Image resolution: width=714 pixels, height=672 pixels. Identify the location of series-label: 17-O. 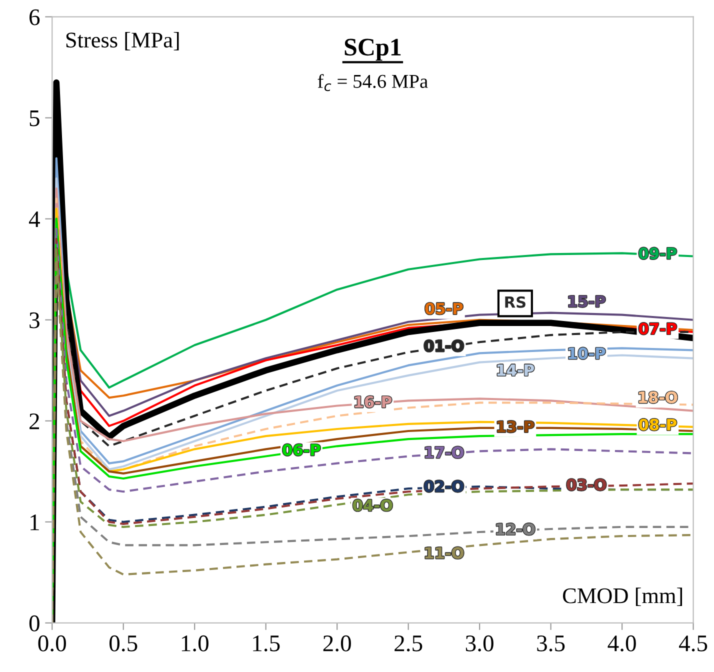
(444, 452).